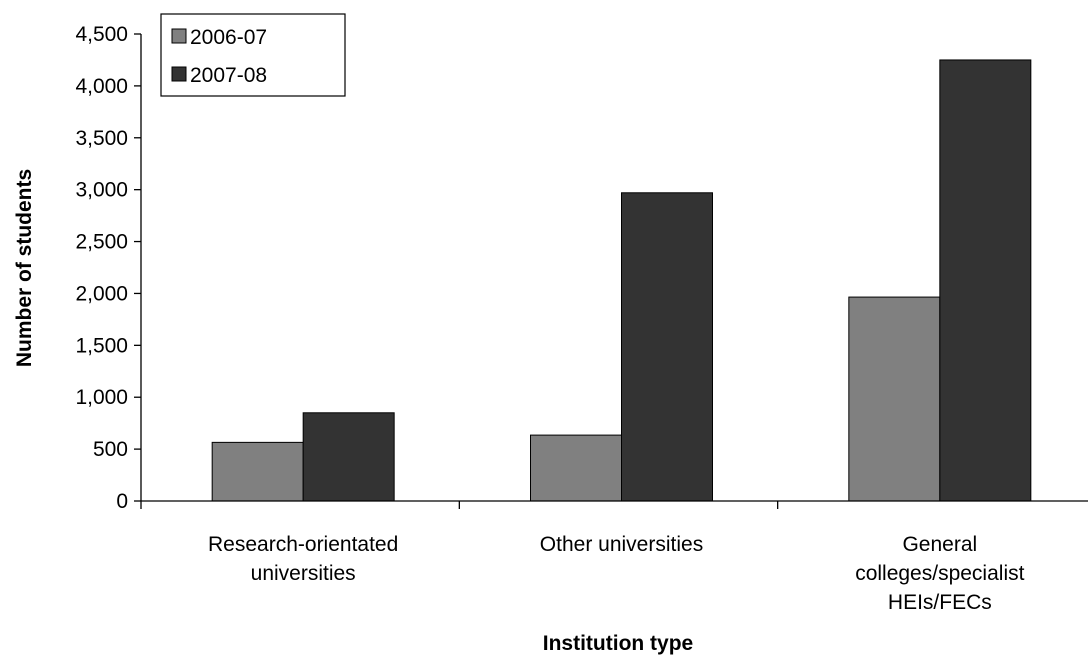 The height and width of the screenshot is (657, 1088). What do you see at coordinates (228, 75) in the screenshot?
I see `legend-label-2007-08: 2007-08` at bounding box center [228, 75].